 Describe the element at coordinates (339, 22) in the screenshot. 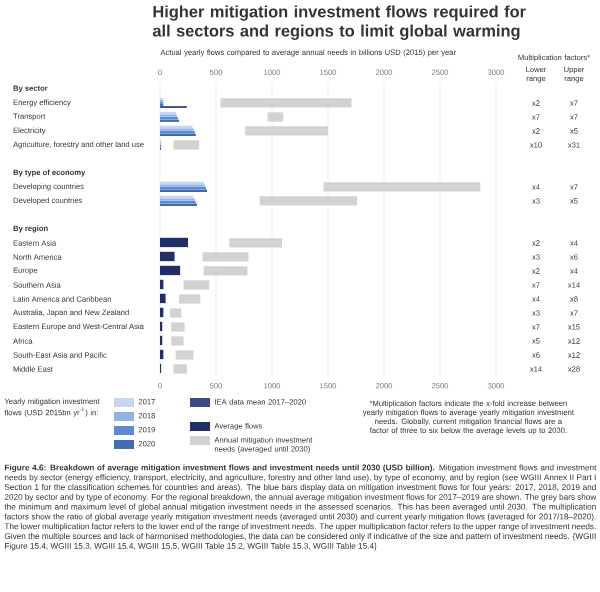

I see `chart-title: Higher mitigation investment flows required for all sectors and regions to limit global warming` at that location.